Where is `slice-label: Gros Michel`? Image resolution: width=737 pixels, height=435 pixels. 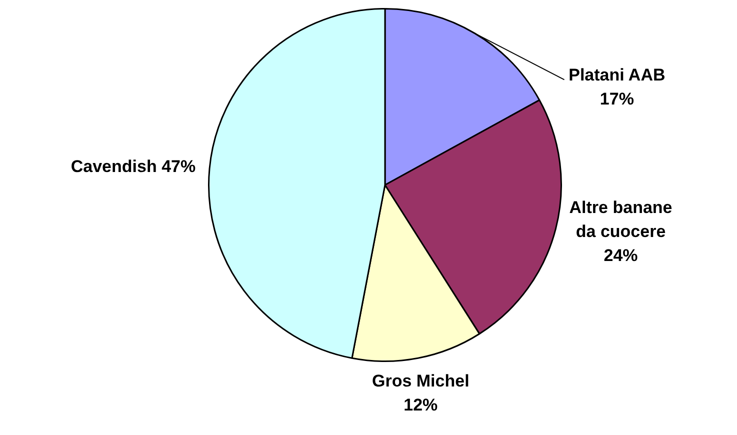 slice-label: Gros Michel is located at coordinates (421, 381).